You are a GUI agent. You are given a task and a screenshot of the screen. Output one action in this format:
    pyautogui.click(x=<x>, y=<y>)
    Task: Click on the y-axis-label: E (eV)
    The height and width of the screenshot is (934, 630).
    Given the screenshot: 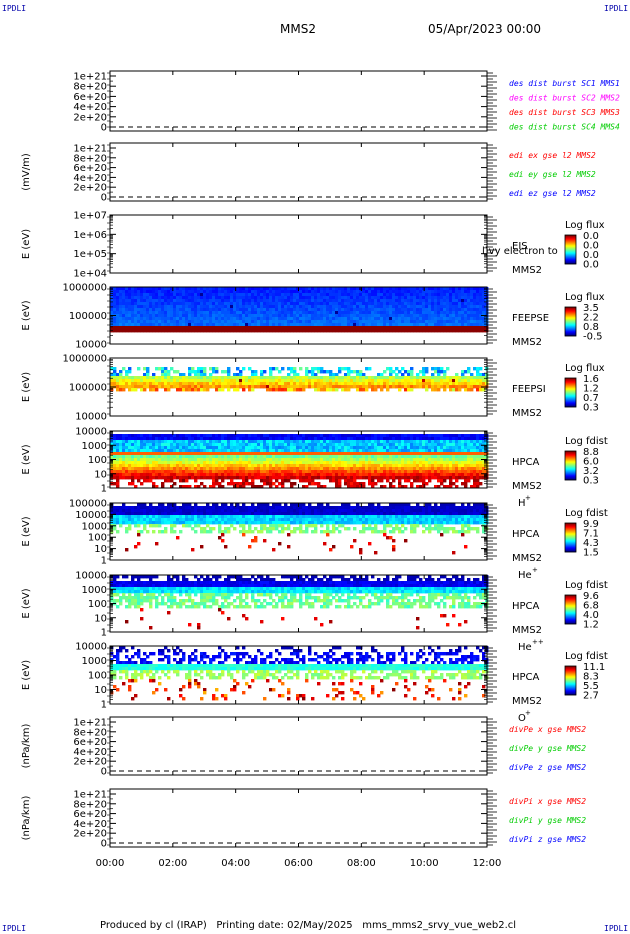 What is the action you would take?
    pyautogui.click(x=26, y=244)
    